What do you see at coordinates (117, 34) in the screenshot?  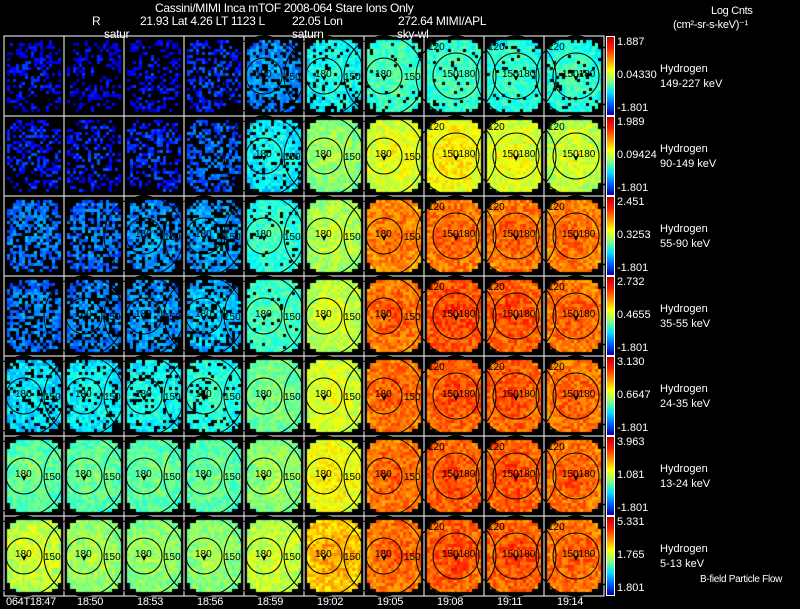 I see `marker-saturn-1: satur` at bounding box center [117, 34].